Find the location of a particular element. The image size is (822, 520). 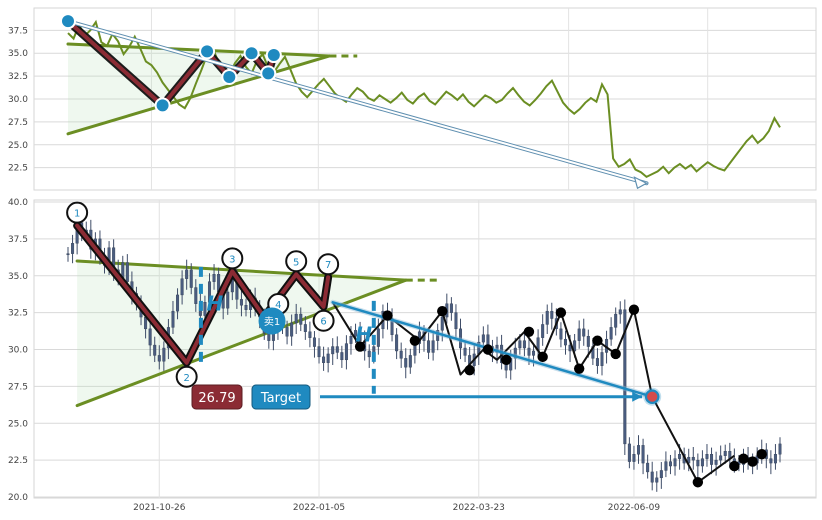

bottom-axis: 20.0 22.5 25.0 27.5 30.0 32.5 35.0 37.5 40.0 is located at coordinates (18, 350).